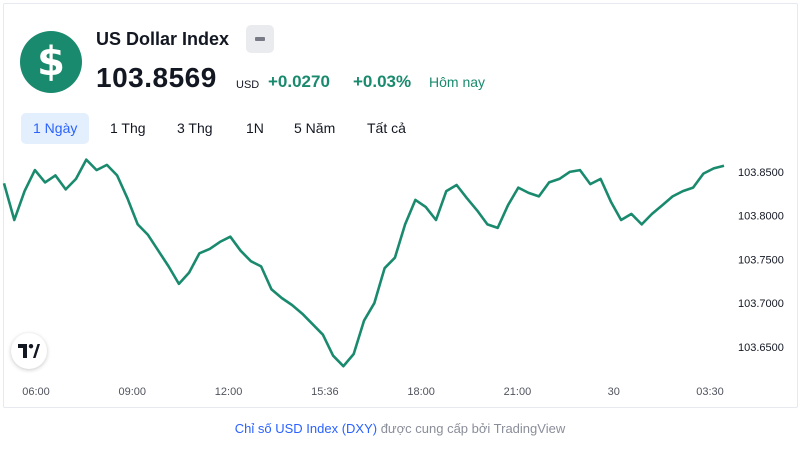 The image size is (800, 451). What do you see at coordinates (761, 173) in the screenshot?
I see `y-tick-label: 103.8500` at bounding box center [761, 173].